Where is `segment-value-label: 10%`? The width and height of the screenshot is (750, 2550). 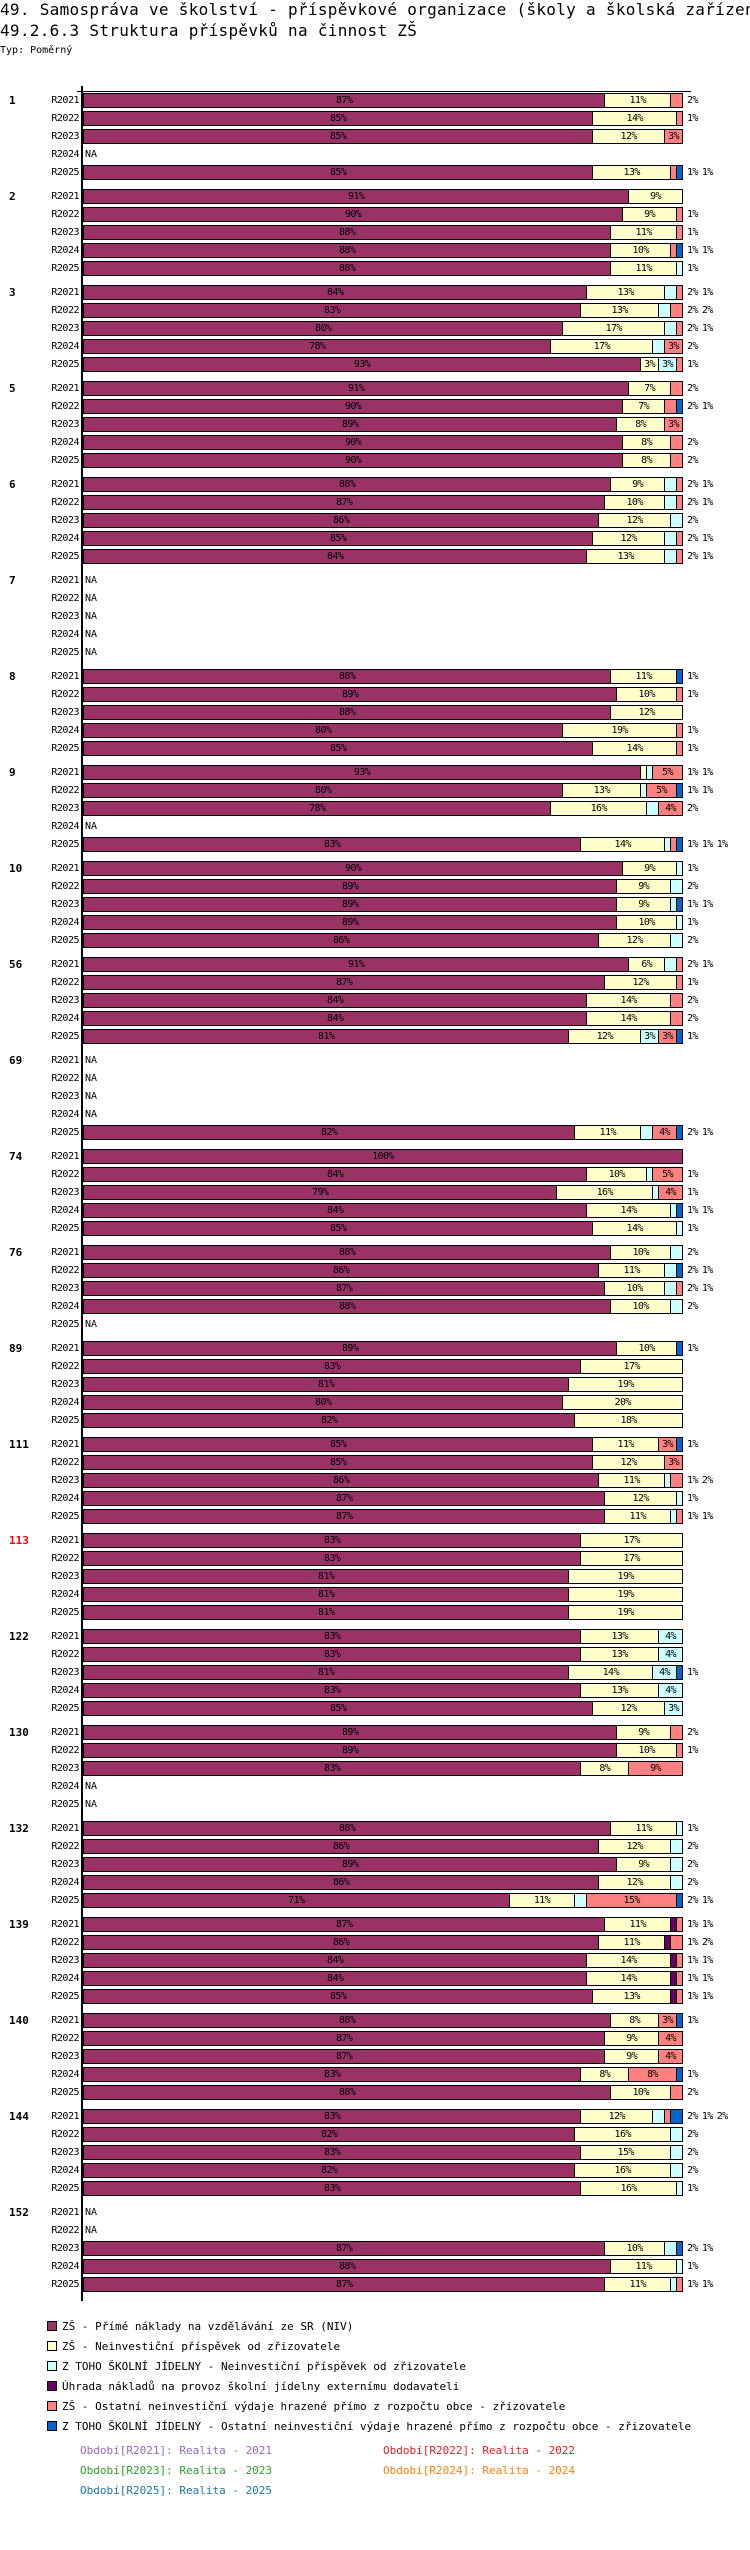
segment-value-label: 10% is located at coordinates (635, 2248).